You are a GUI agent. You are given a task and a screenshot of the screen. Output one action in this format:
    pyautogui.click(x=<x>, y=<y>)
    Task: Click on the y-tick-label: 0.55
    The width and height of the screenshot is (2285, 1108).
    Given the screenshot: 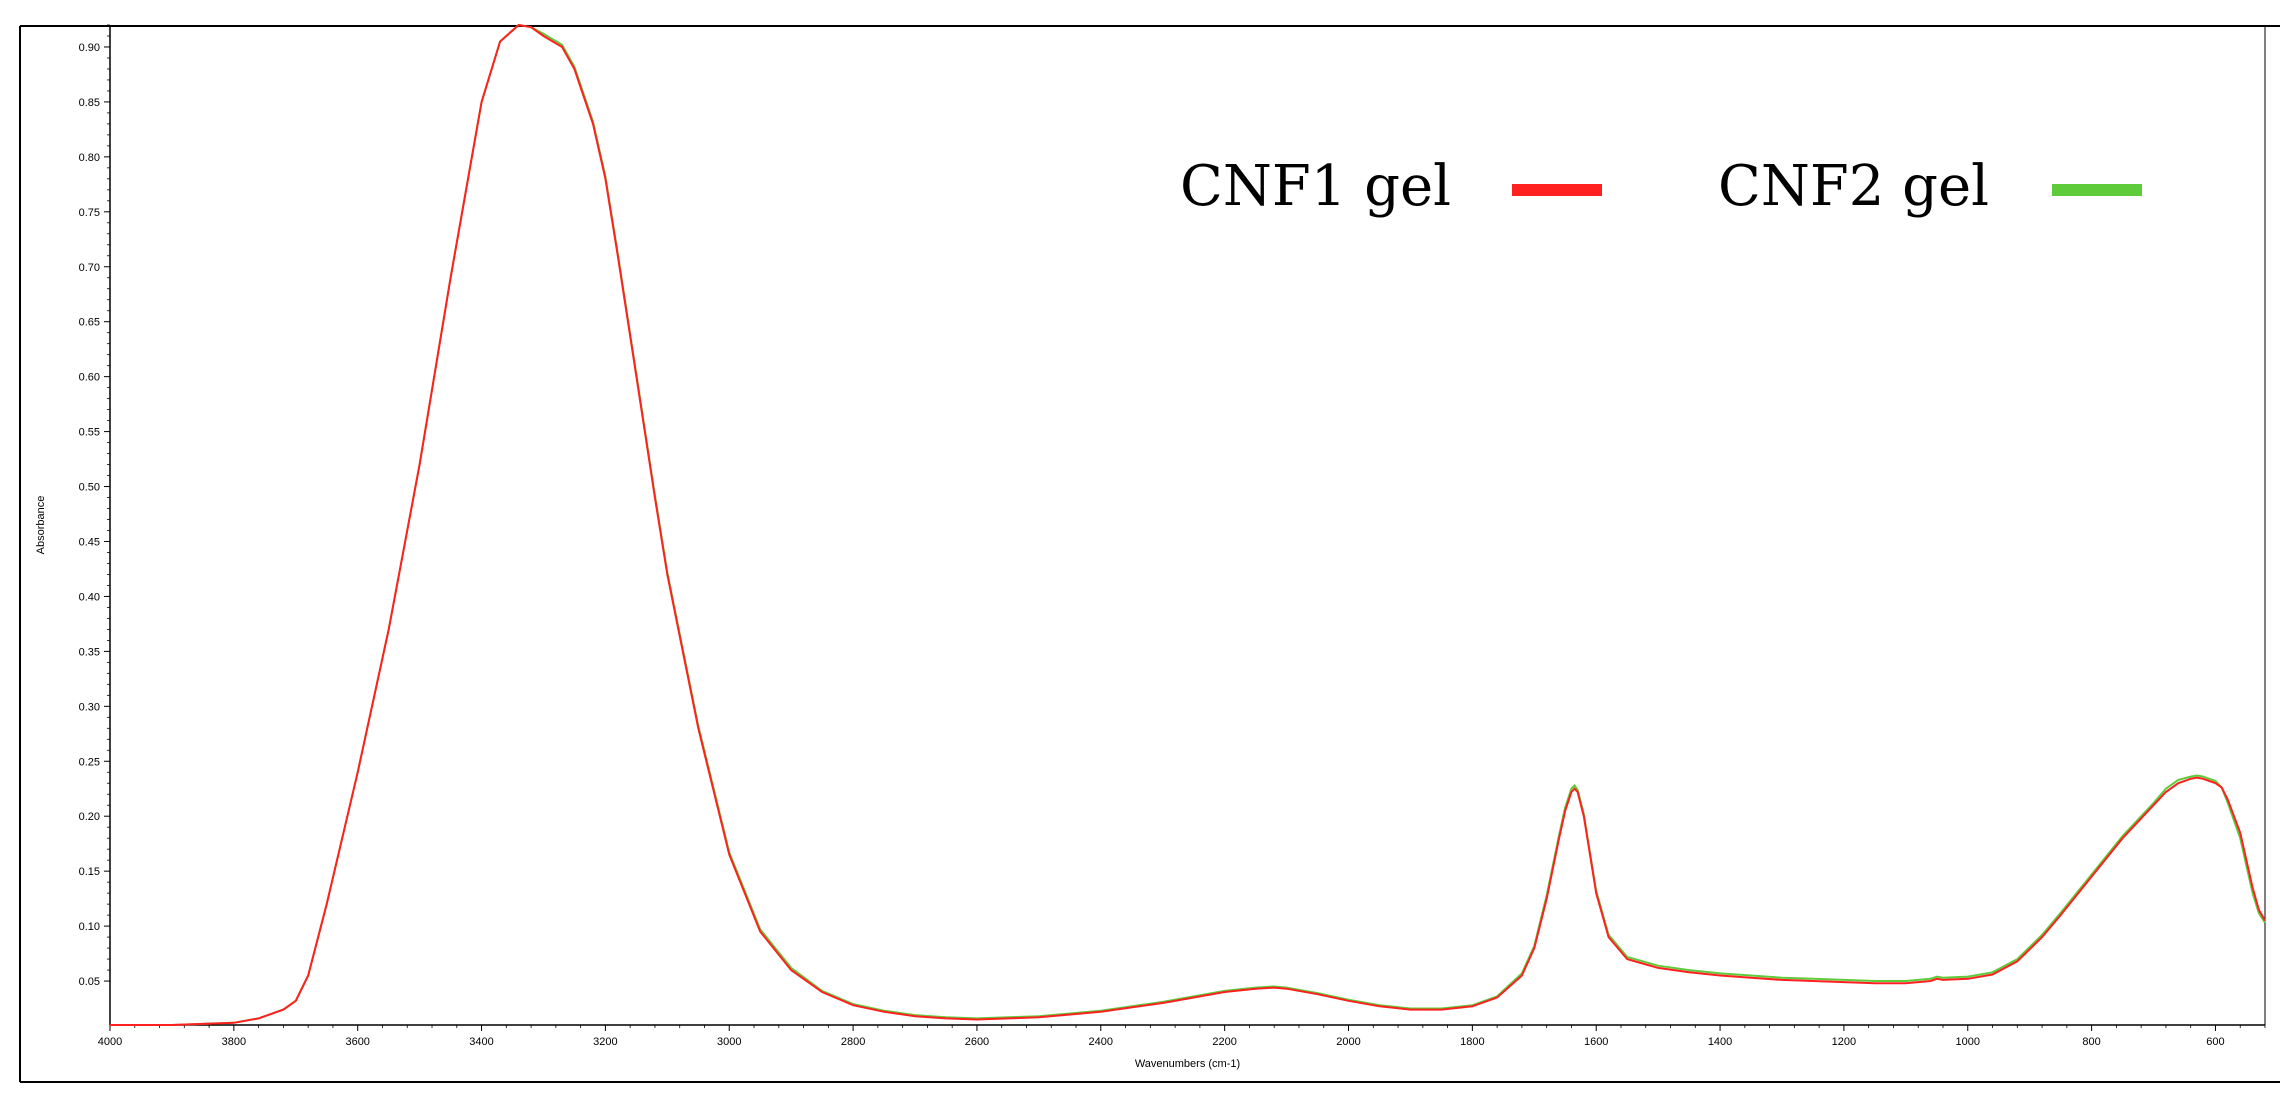 What is the action you would take?
    pyautogui.click(x=89, y=433)
    